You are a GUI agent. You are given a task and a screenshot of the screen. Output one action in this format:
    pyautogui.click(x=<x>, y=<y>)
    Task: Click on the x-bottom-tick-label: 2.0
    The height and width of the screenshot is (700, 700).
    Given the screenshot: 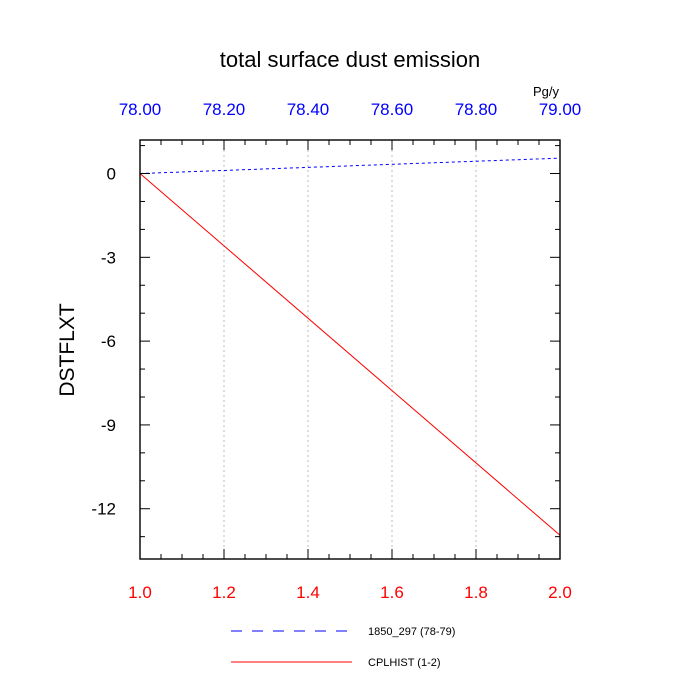 What is the action you would take?
    pyautogui.click(x=560, y=592)
    